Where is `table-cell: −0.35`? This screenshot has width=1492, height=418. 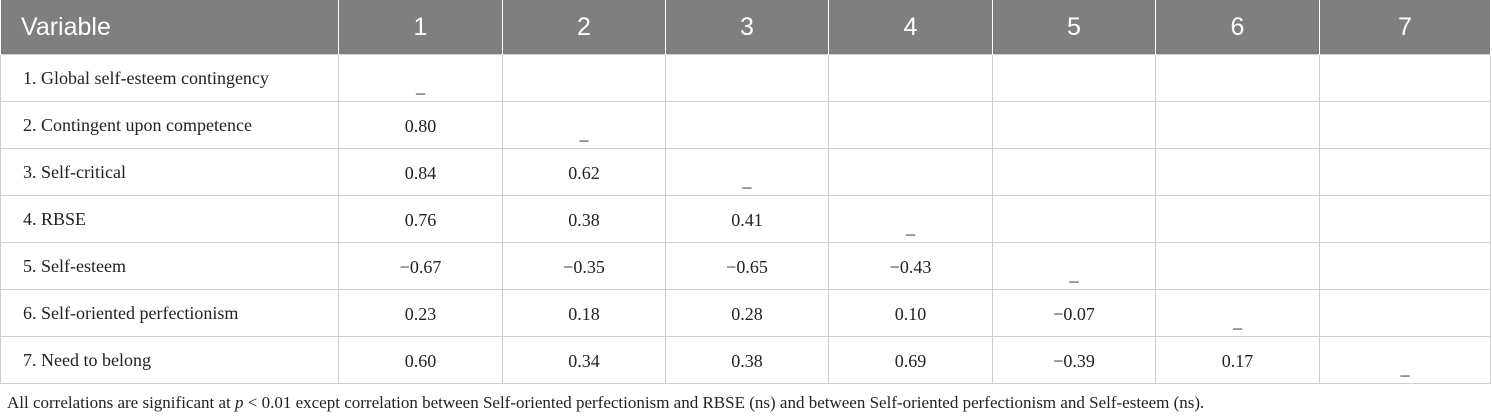
table-cell: −0.35 is located at coordinates (584, 266).